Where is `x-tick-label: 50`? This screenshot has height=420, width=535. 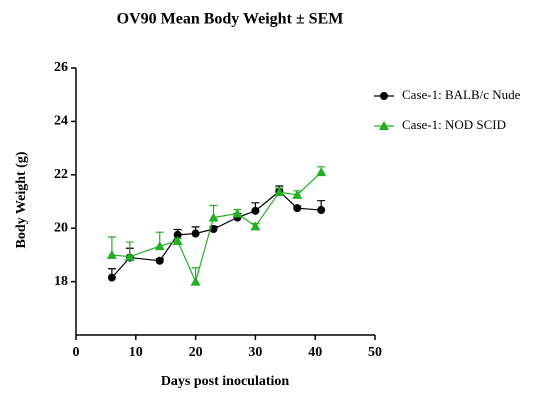
x-tick-label: 50 is located at coordinates (375, 352).